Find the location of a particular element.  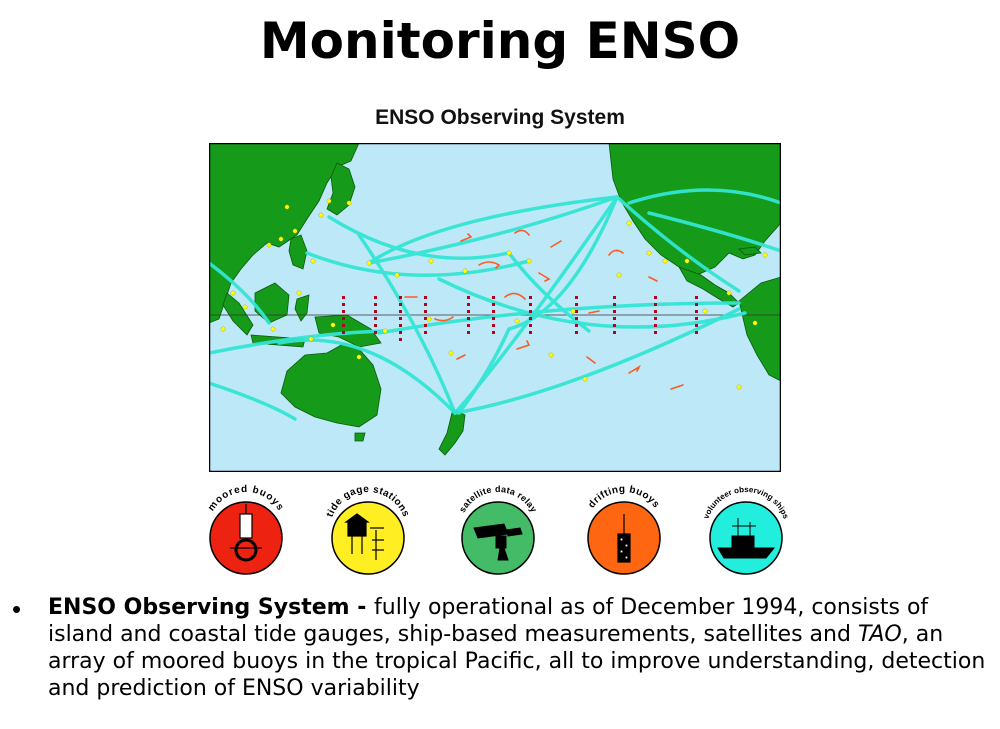

land-central-america is located at coordinates (709, 287).